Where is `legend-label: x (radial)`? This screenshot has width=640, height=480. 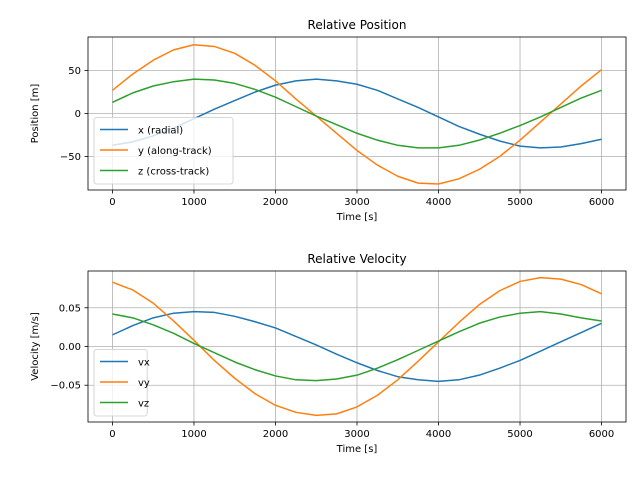
legend-label: x (radial) is located at coordinates (160, 131).